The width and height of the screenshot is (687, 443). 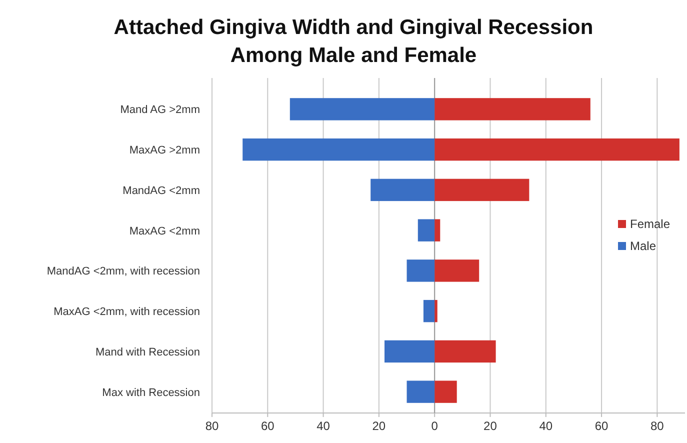 What do you see at coordinates (151, 392) in the screenshot?
I see `y-tick-label: Max with Recession` at bounding box center [151, 392].